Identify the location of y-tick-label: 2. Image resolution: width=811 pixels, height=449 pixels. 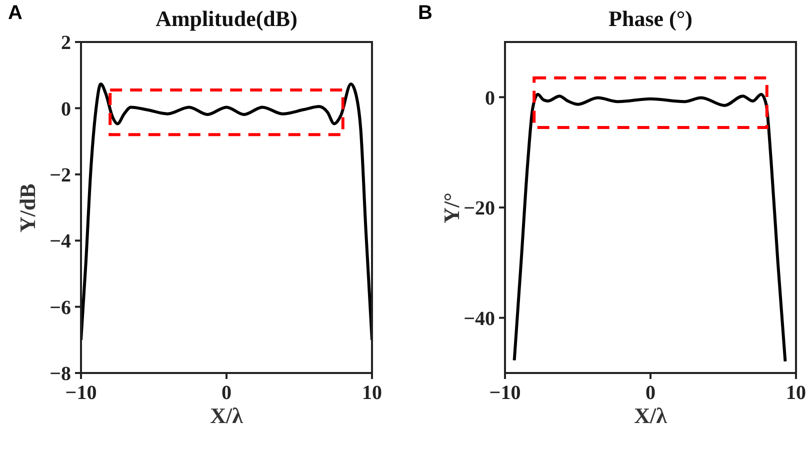
(66, 43).